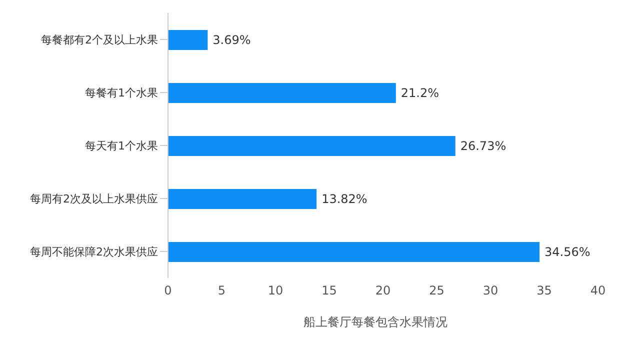 The height and width of the screenshot is (345, 631). Describe the element at coordinates (94, 199) in the screenshot. I see `y-tick-label: 每周有2次及以上水果供应` at that location.